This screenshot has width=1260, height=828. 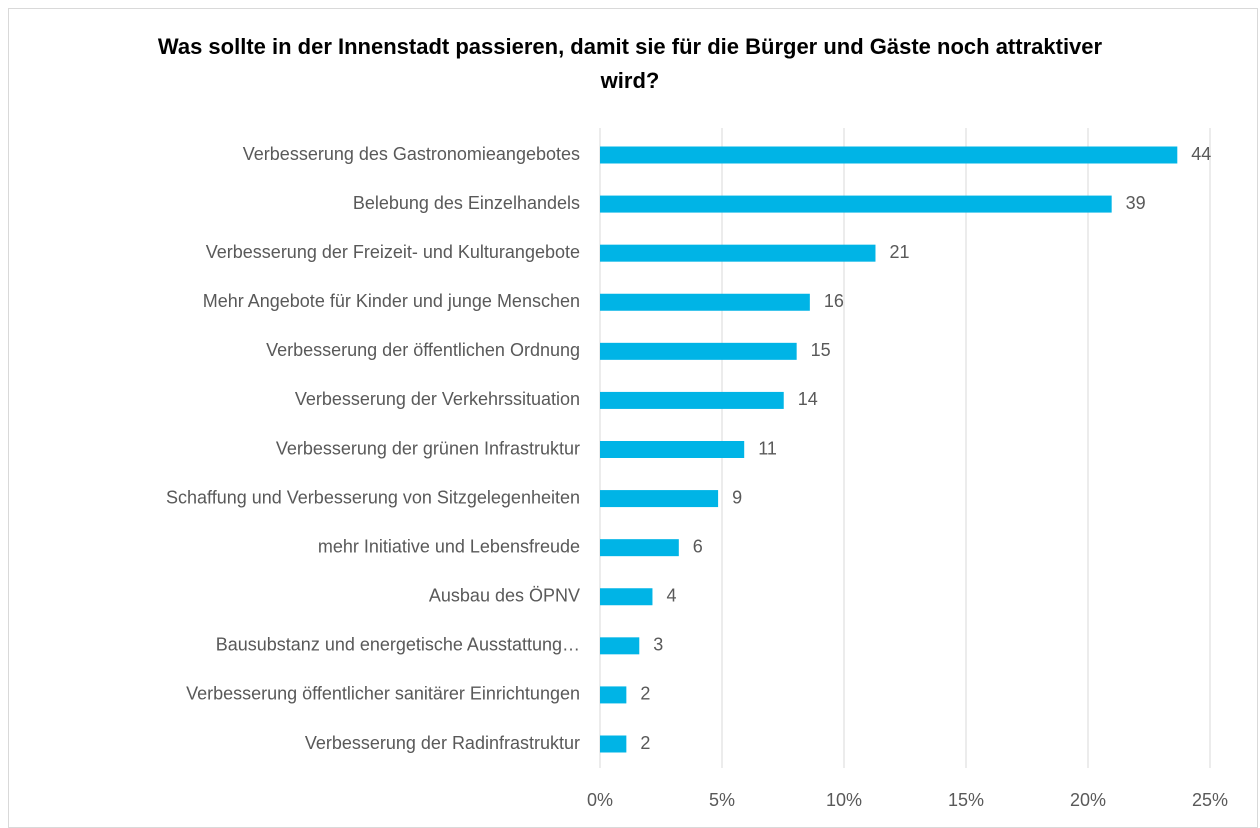 I want to click on data-label: 16, so click(x=834, y=301).